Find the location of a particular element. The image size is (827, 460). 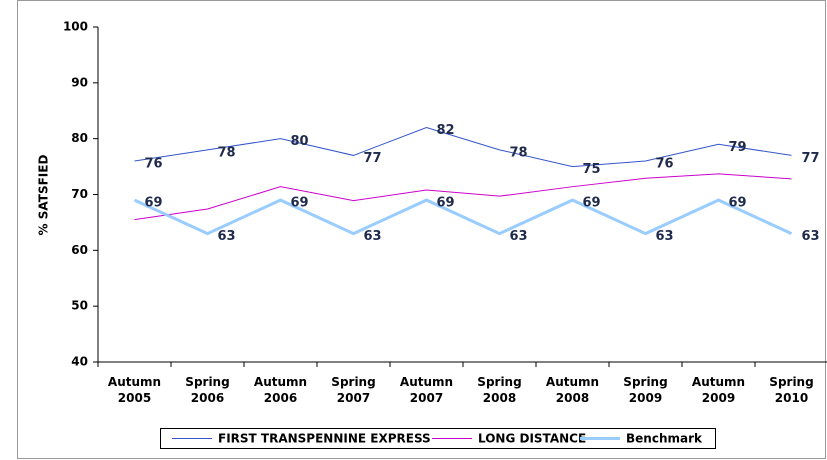

y-axis-label: % SATSFIED is located at coordinates (44, 195).